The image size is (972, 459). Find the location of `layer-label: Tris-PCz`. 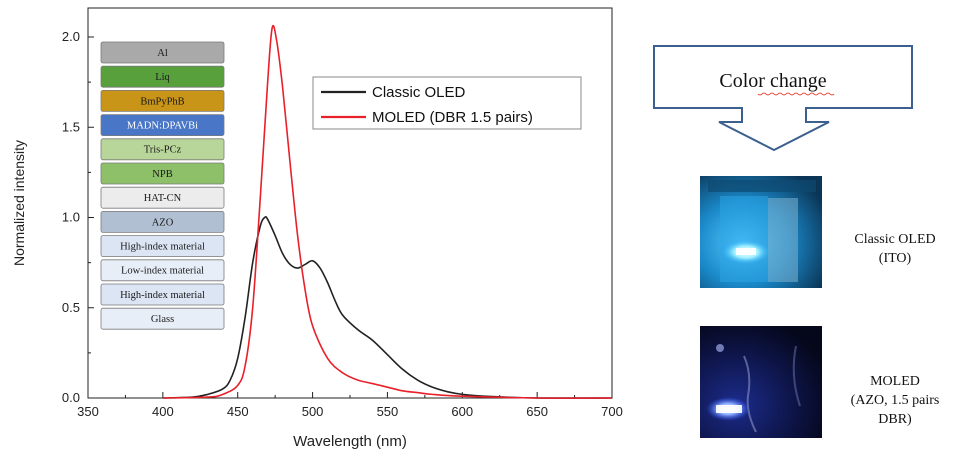

layer-label: Tris-PCz is located at coordinates (163, 150).